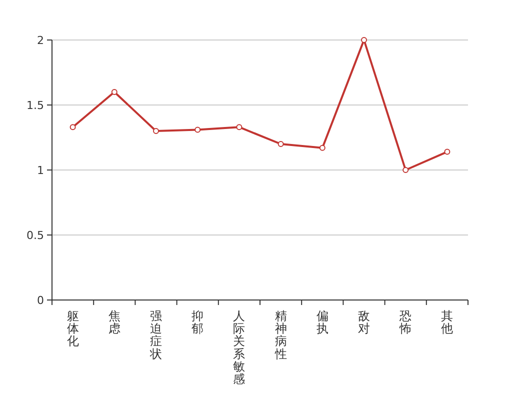  I want to click on x-tick-label: 精神病性, so click(280, 335).